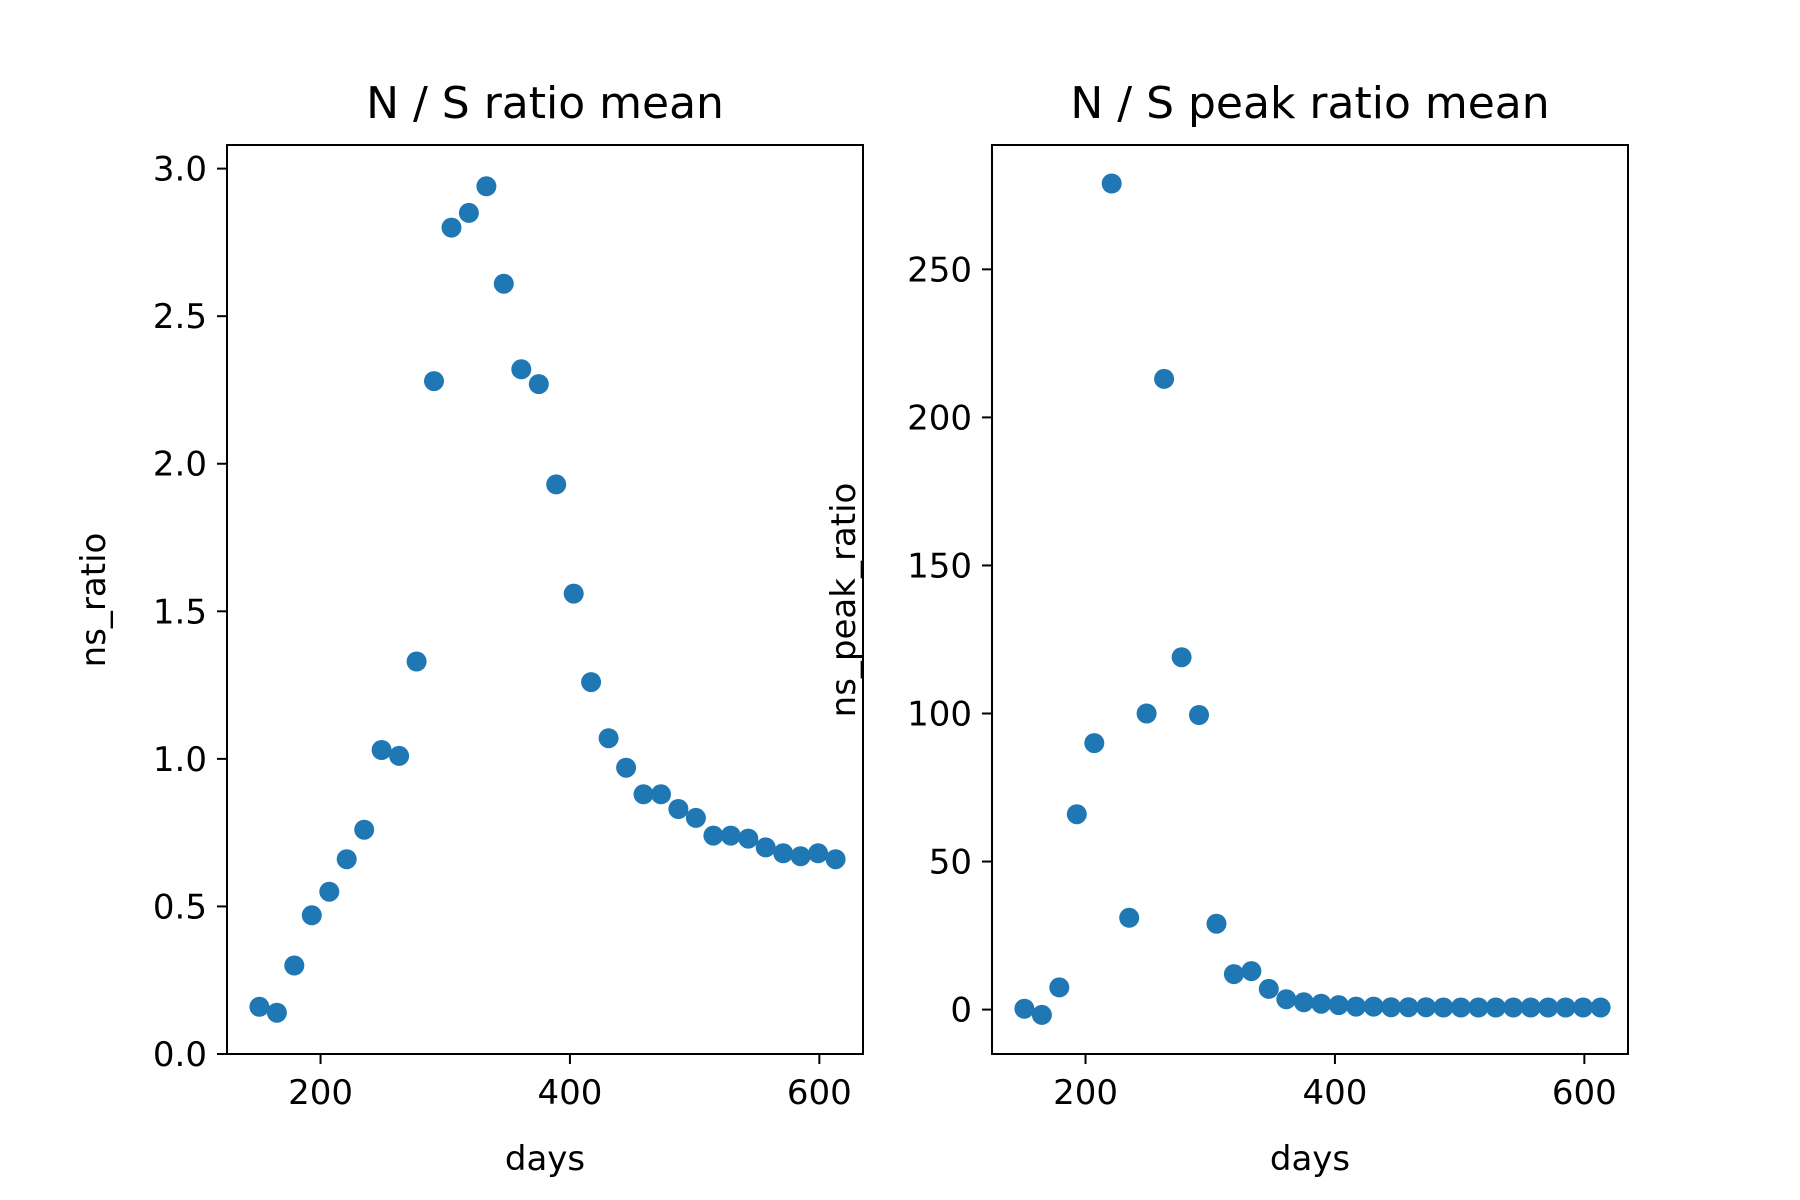  What do you see at coordinates (819, 1093) in the screenshot?
I see `ns-ratio-x-tick-label: 600` at bounding box center [819, 1093].